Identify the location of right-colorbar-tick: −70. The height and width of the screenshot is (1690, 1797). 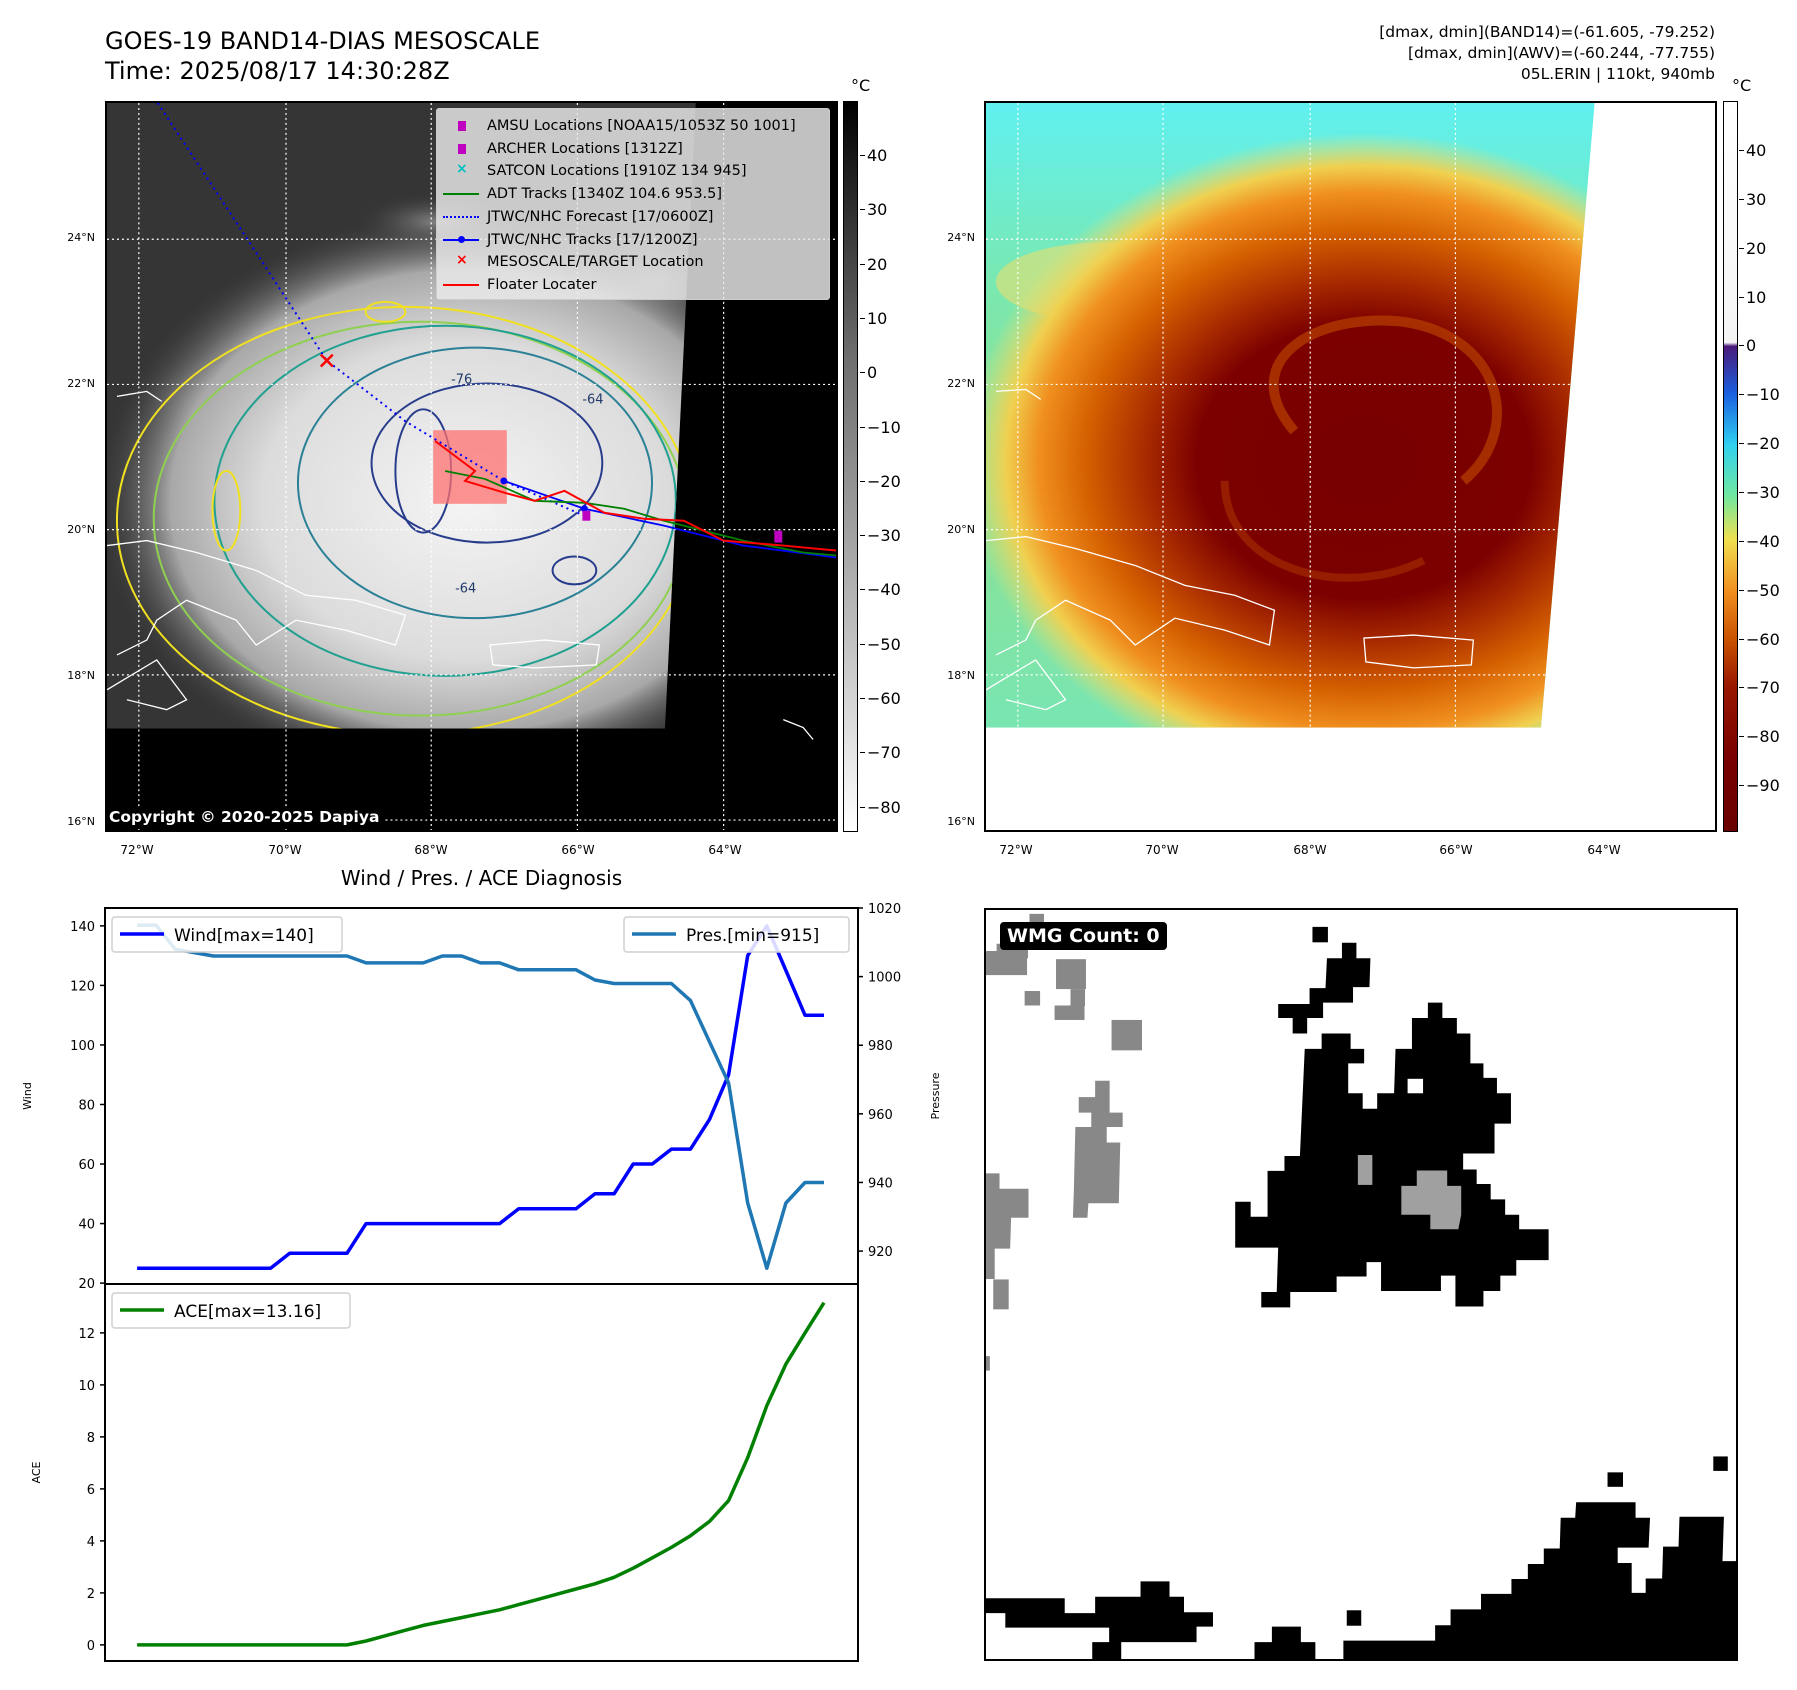
(1759, 688).